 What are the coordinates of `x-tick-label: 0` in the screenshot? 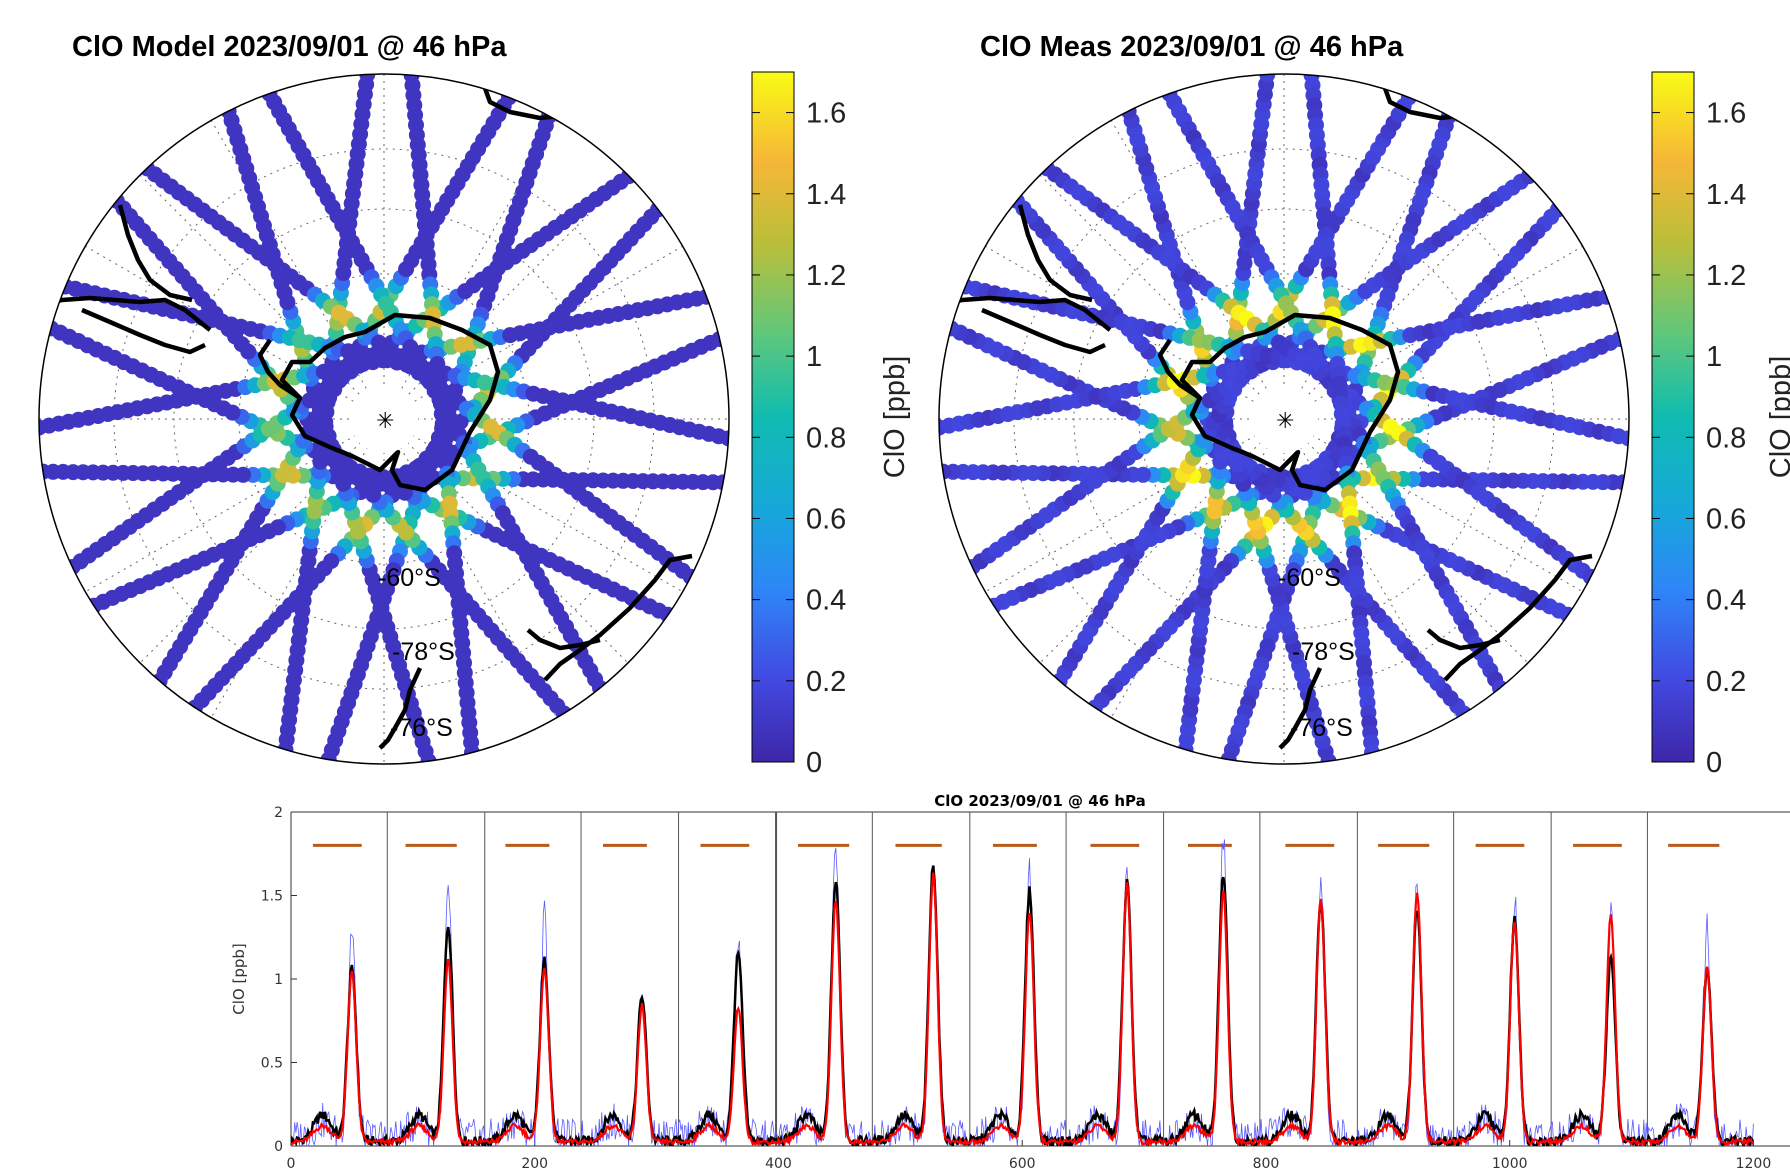 It's located at (291, 1164).